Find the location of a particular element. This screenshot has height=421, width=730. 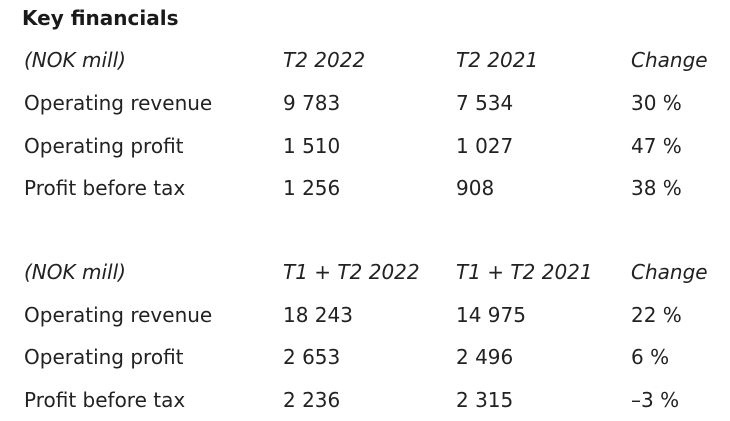

cell-current: 1 510 is located at coordinates (312, 146).